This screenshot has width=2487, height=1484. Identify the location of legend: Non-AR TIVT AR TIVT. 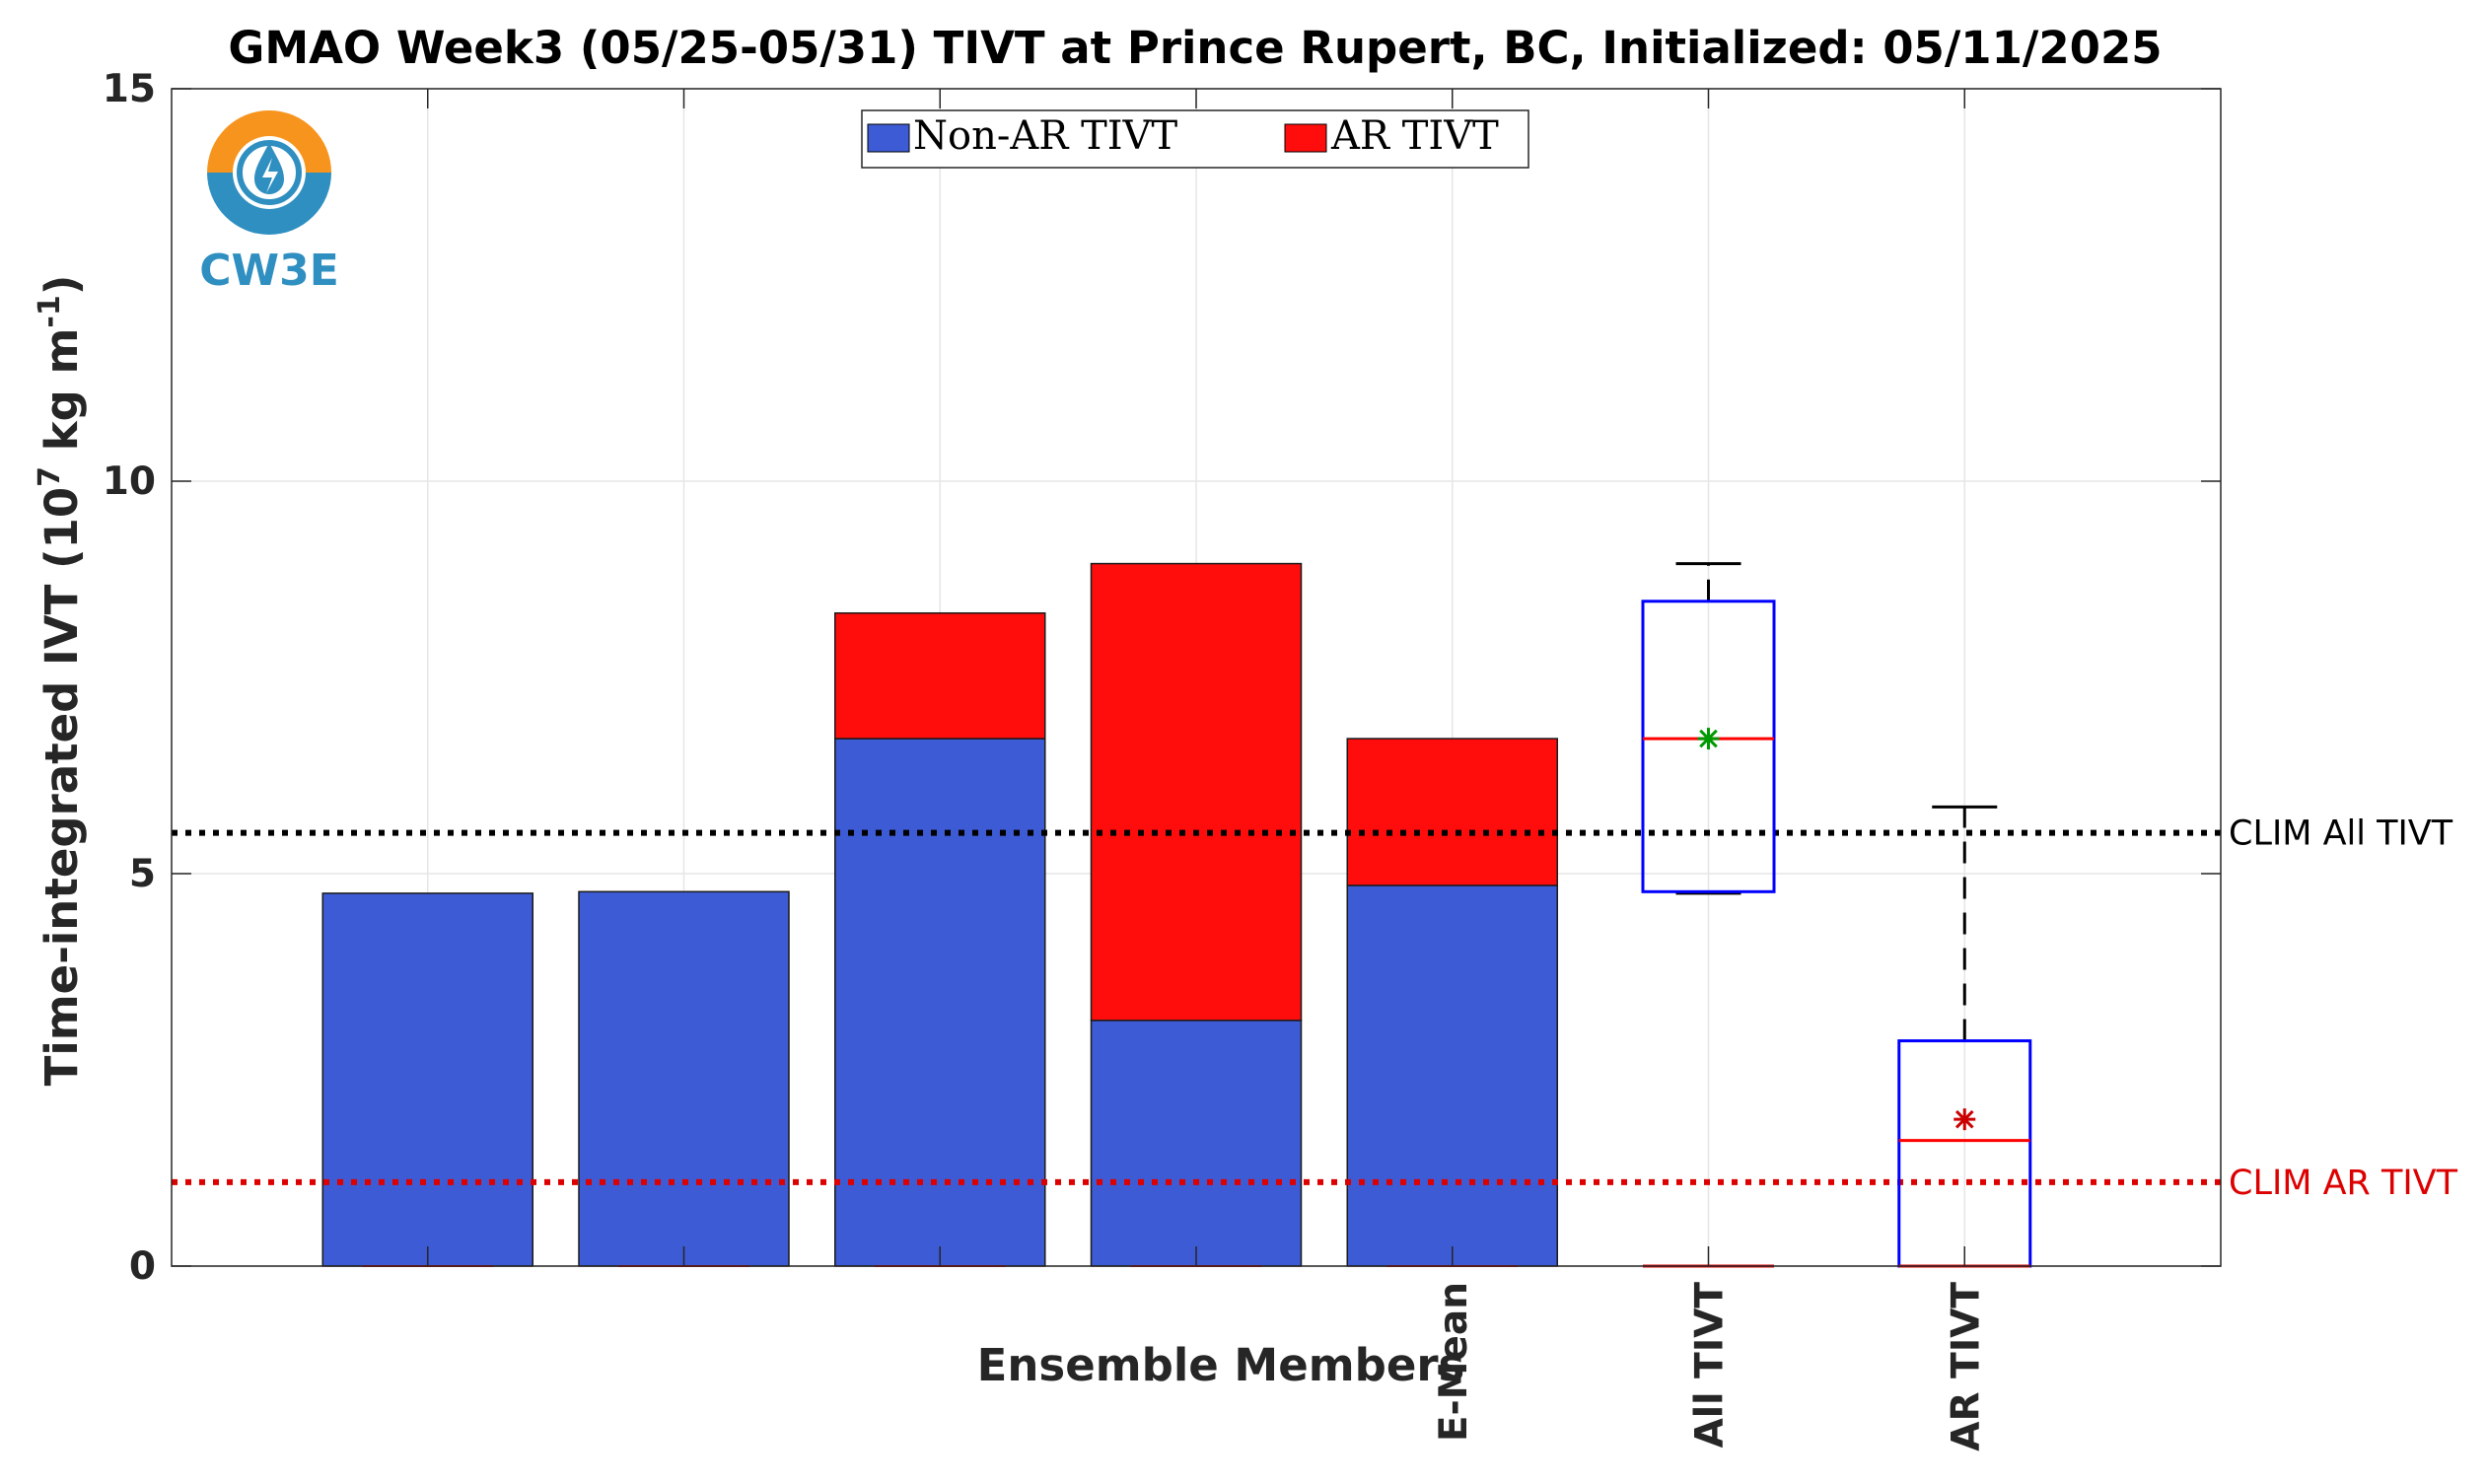
(1195, 139).